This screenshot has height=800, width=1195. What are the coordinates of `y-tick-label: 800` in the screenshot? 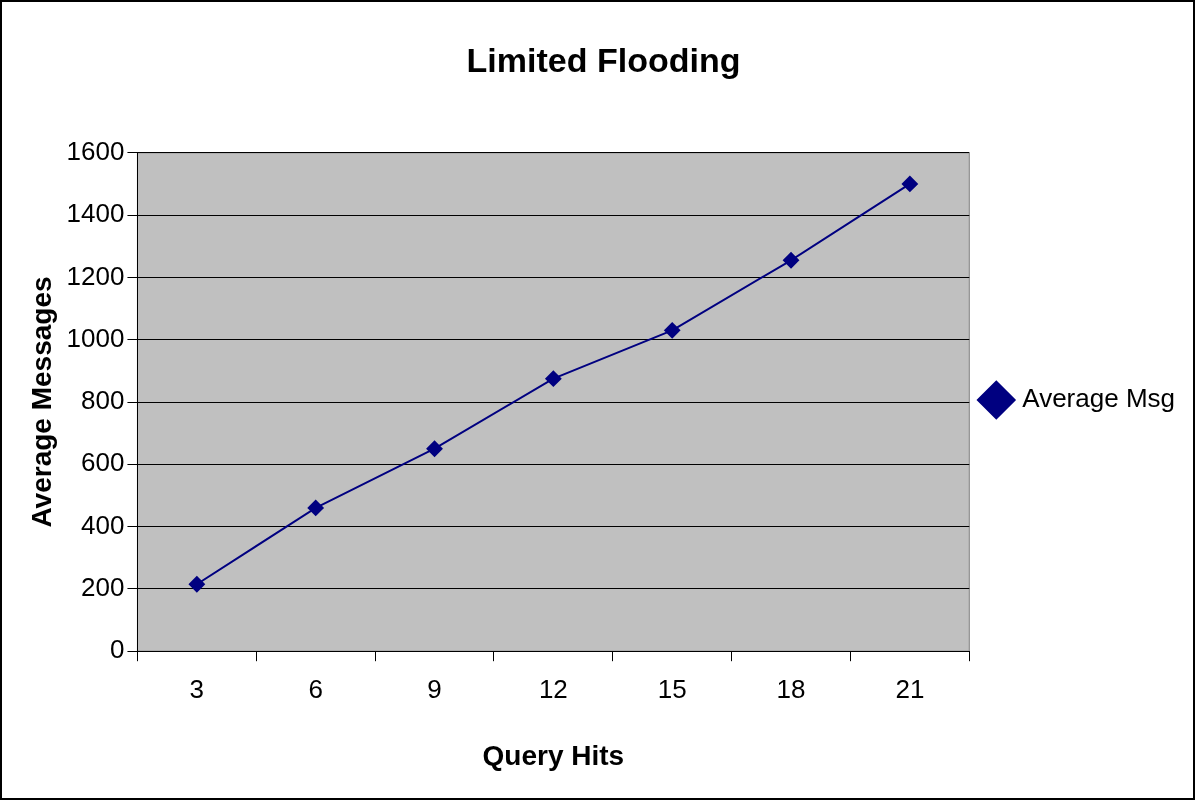 It's located at (103, 400).